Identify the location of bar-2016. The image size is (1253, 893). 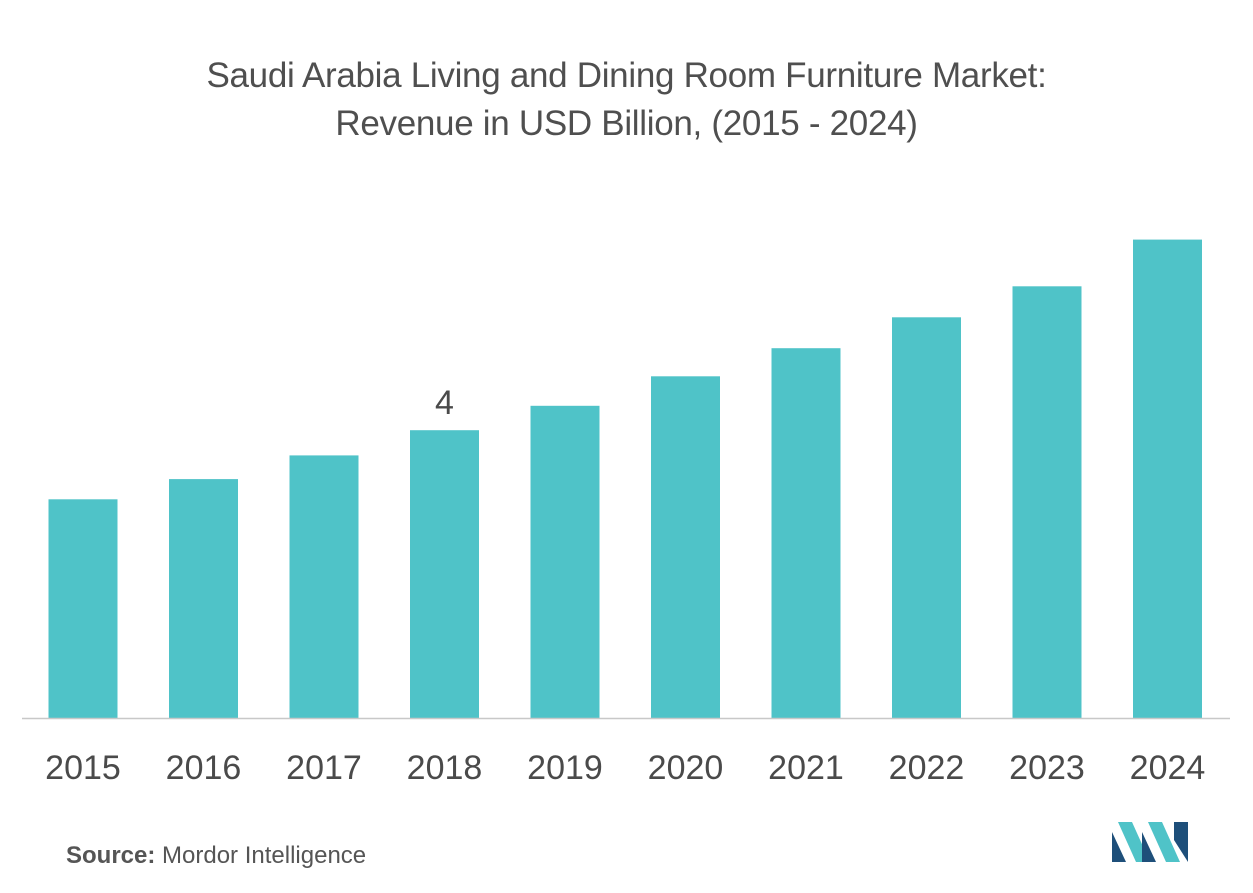
(203, 598).